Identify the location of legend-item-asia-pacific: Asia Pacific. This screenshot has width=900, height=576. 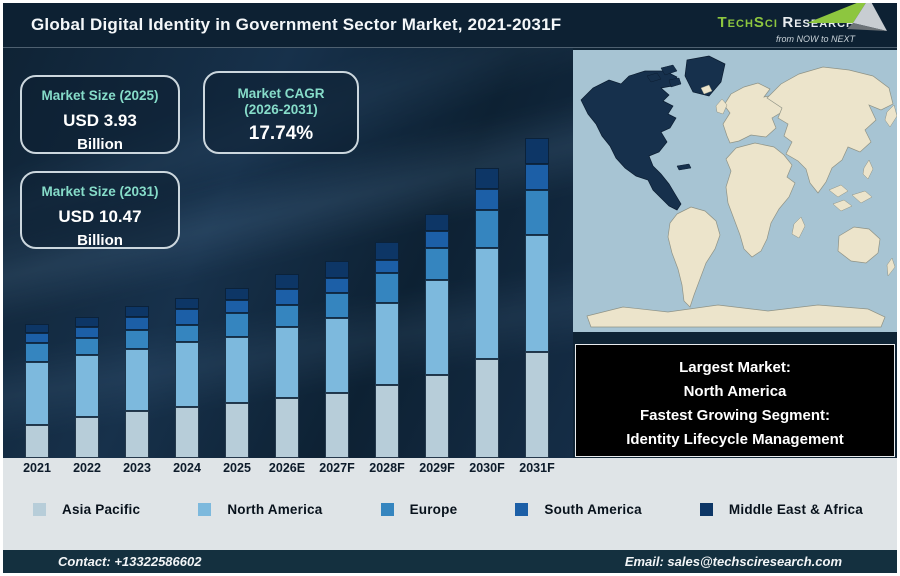
(86, 509).